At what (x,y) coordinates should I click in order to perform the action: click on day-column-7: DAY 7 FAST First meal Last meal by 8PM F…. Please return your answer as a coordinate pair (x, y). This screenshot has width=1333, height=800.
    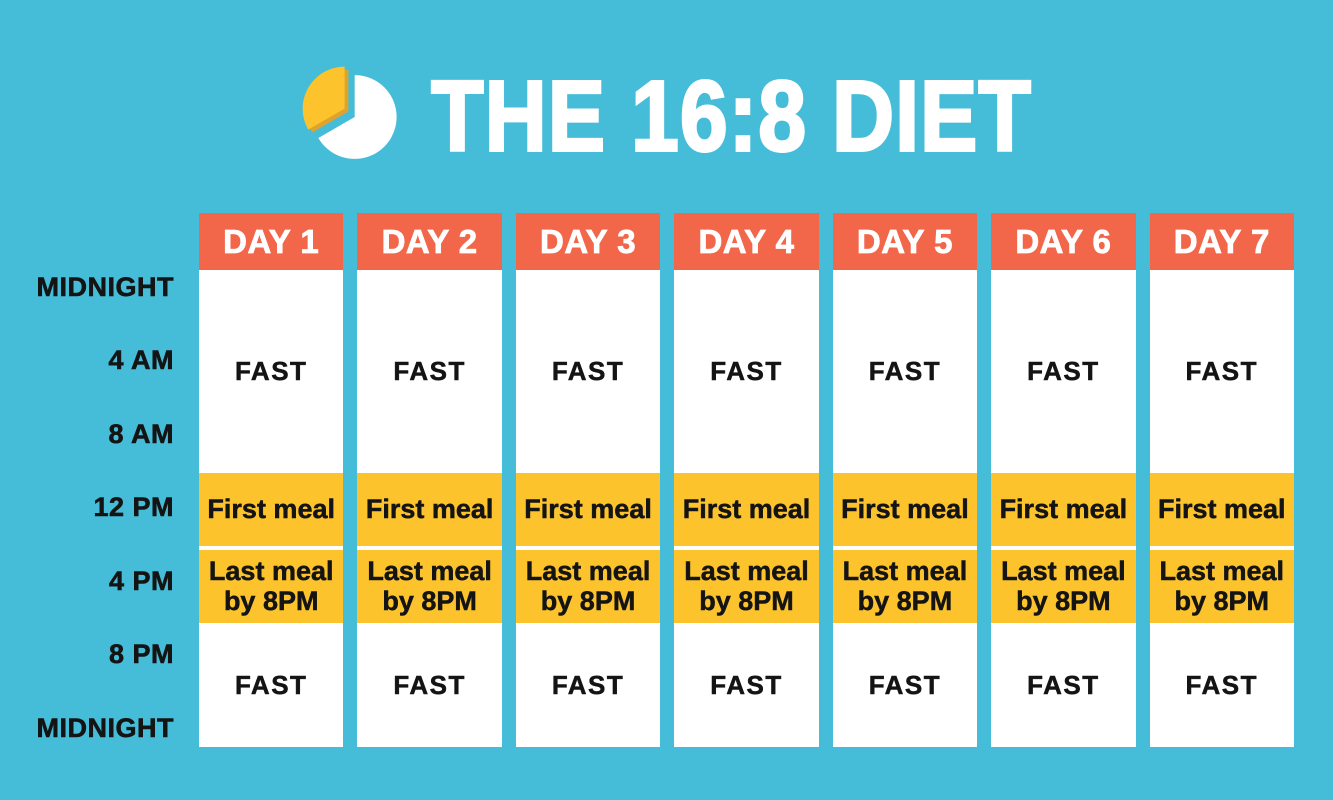
    Looking at the image, I should click on (1221, 480).